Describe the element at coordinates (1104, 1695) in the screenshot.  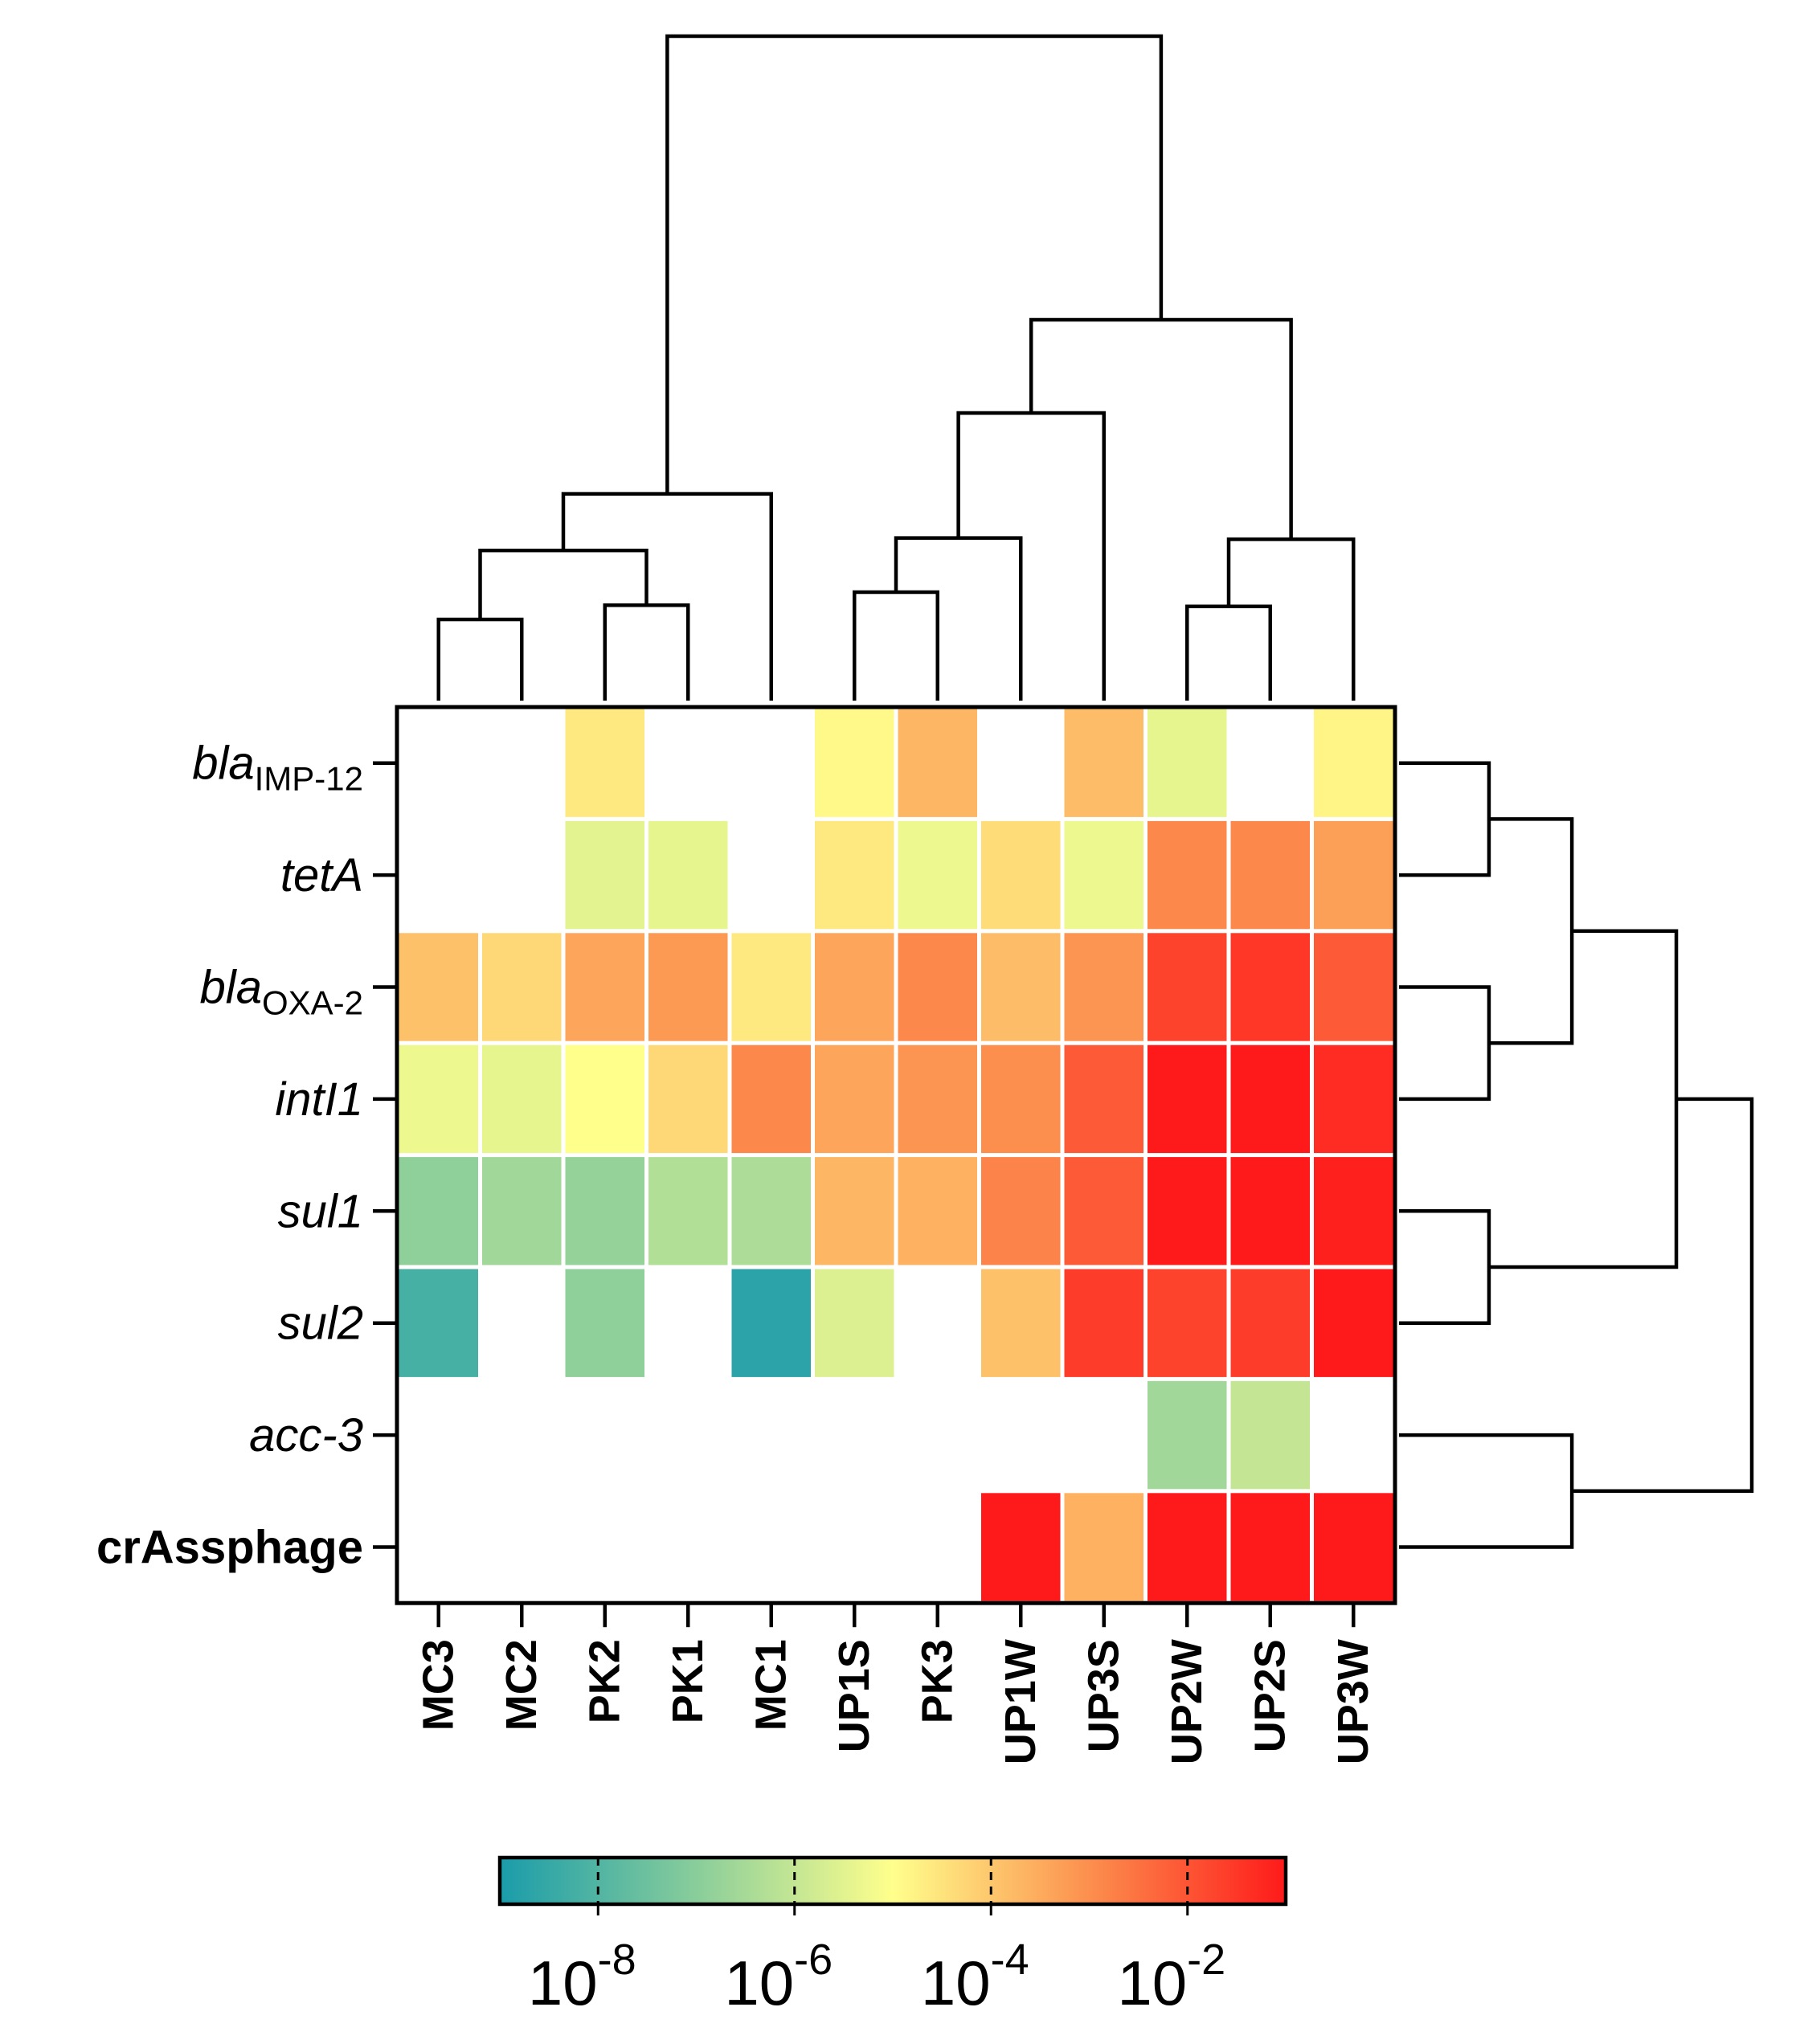
I see `column-label-UP3S: UP3S` at that location.